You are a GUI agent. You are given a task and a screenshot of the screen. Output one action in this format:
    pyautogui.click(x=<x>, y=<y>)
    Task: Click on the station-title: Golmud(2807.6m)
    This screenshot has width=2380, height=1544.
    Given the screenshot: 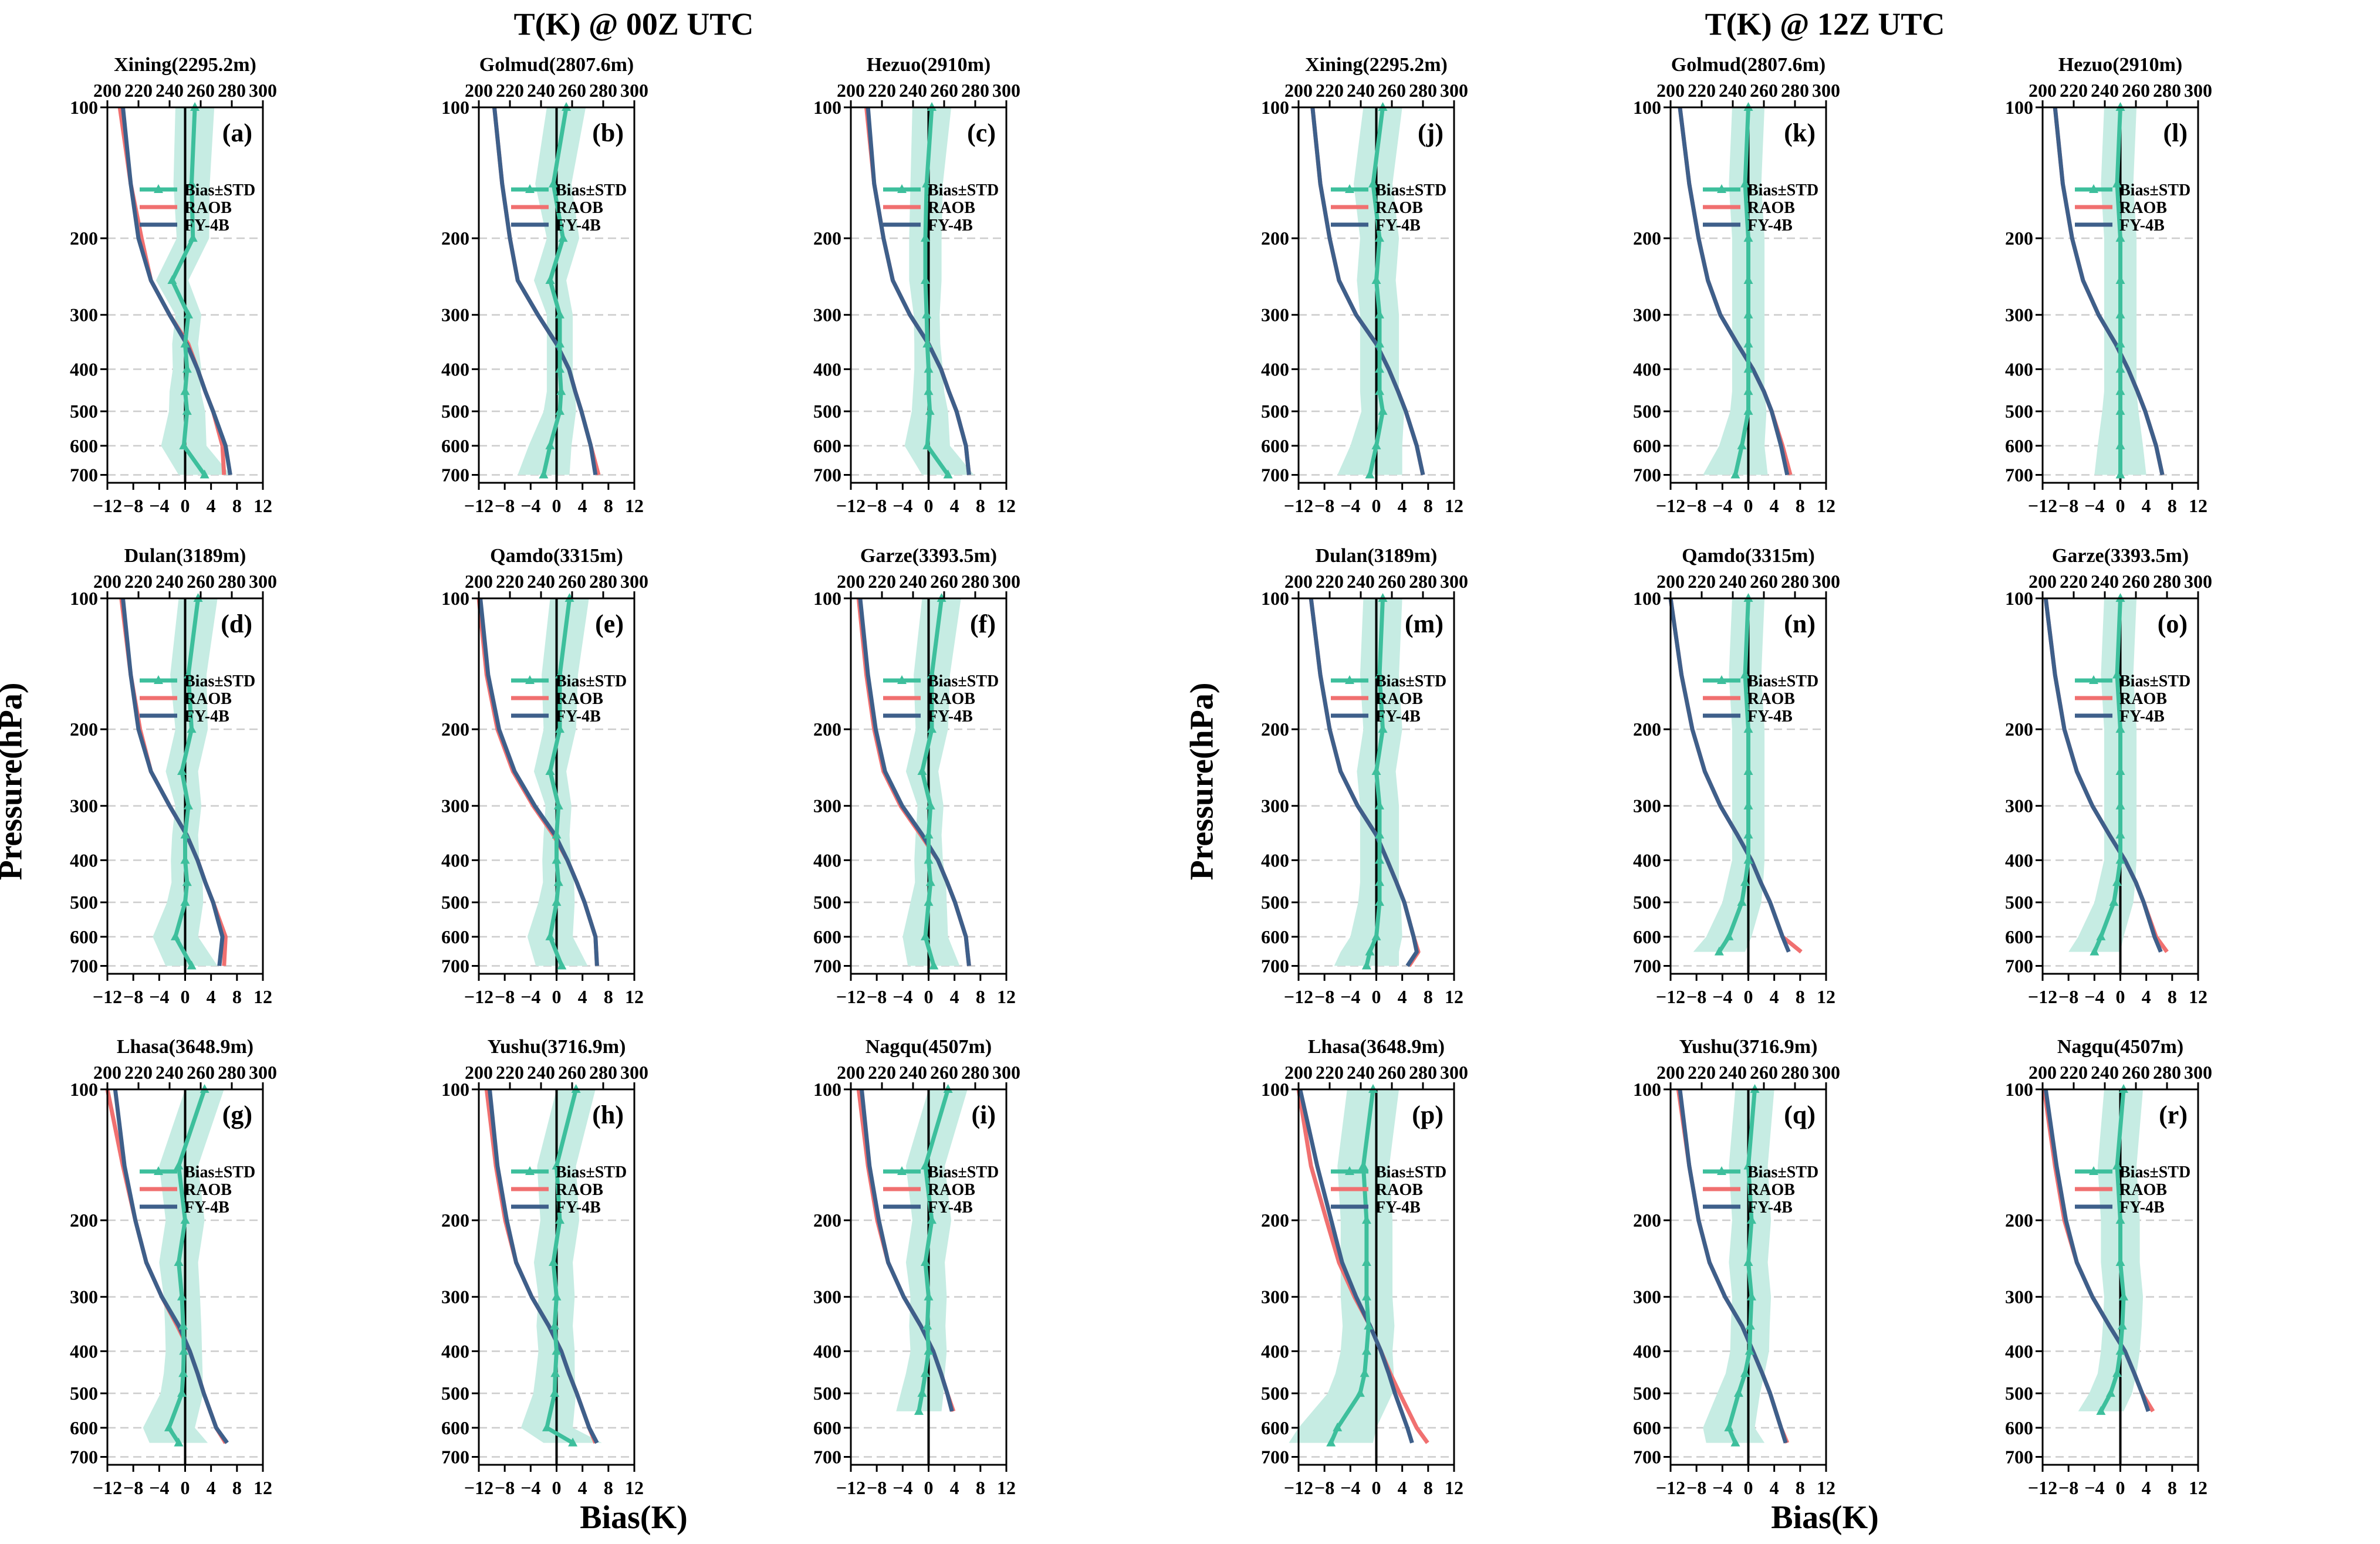 What is the action you would take?
    pyautogui.click(x=1748, y=65)
    